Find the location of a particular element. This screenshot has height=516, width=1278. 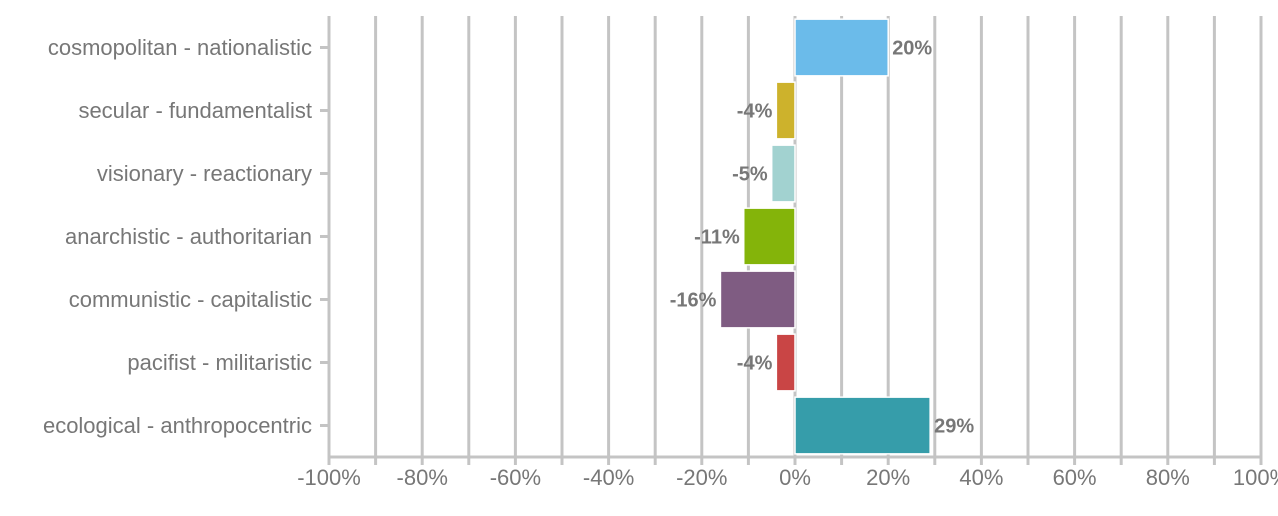

data-label: -11% is located at coordinates (717, 238).